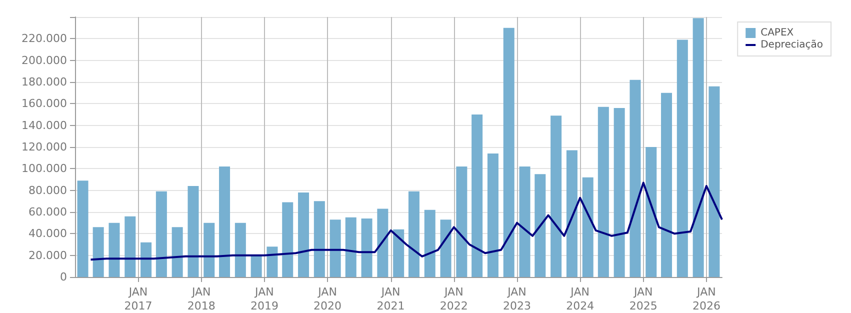  I want to click on y-tick-label: 160.000, so click(44, 103).